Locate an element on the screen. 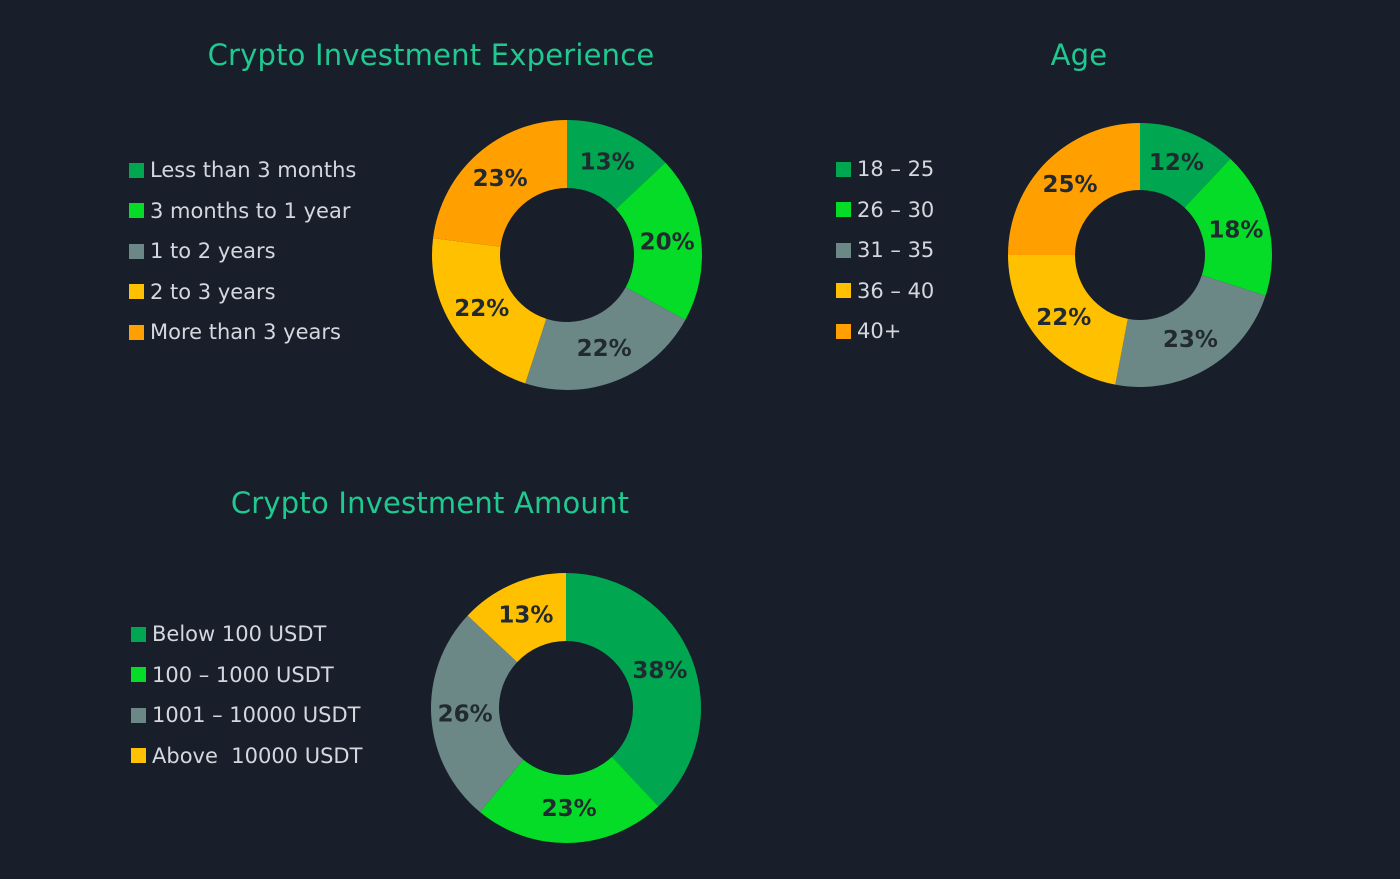 The width and height of the screenshot is (1400, 879). legend-item: Less than 3 months is located at coordinates (242, 170).